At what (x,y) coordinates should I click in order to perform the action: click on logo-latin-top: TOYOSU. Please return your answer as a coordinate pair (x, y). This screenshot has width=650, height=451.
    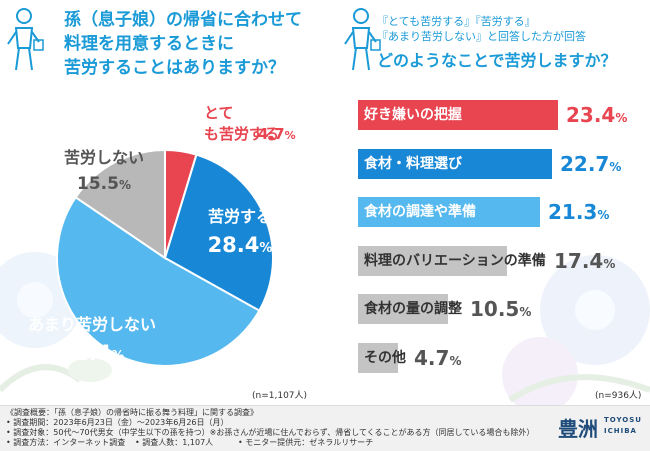
    Looking at the image, I should click on (623, 420).